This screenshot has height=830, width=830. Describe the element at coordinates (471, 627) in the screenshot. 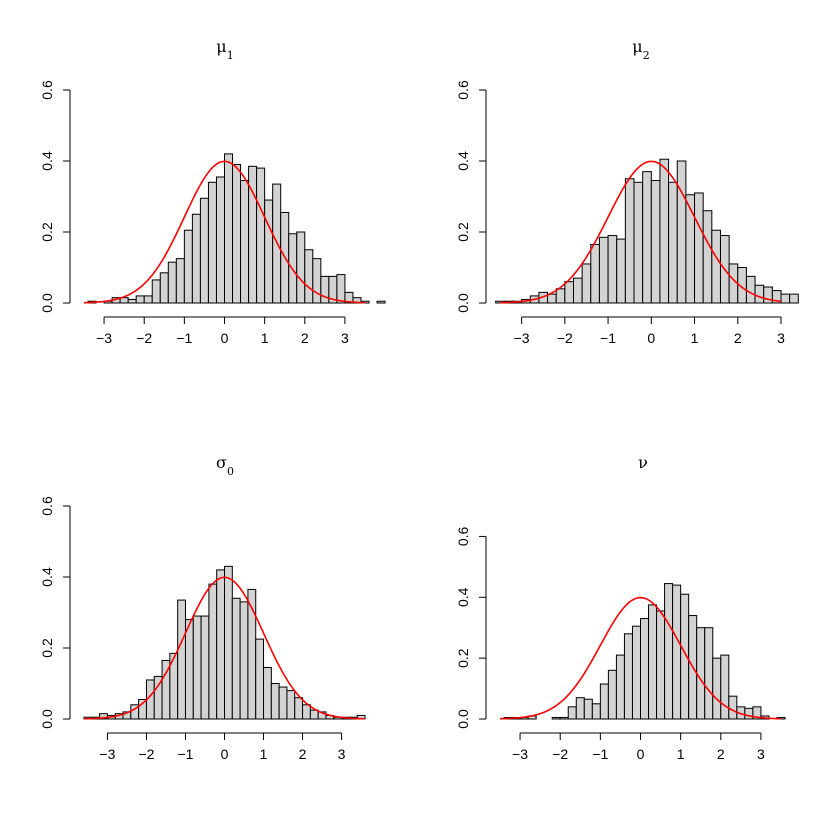

I see `y-axis-nu: 0.0 0.2 0.4 0.6` at that location.